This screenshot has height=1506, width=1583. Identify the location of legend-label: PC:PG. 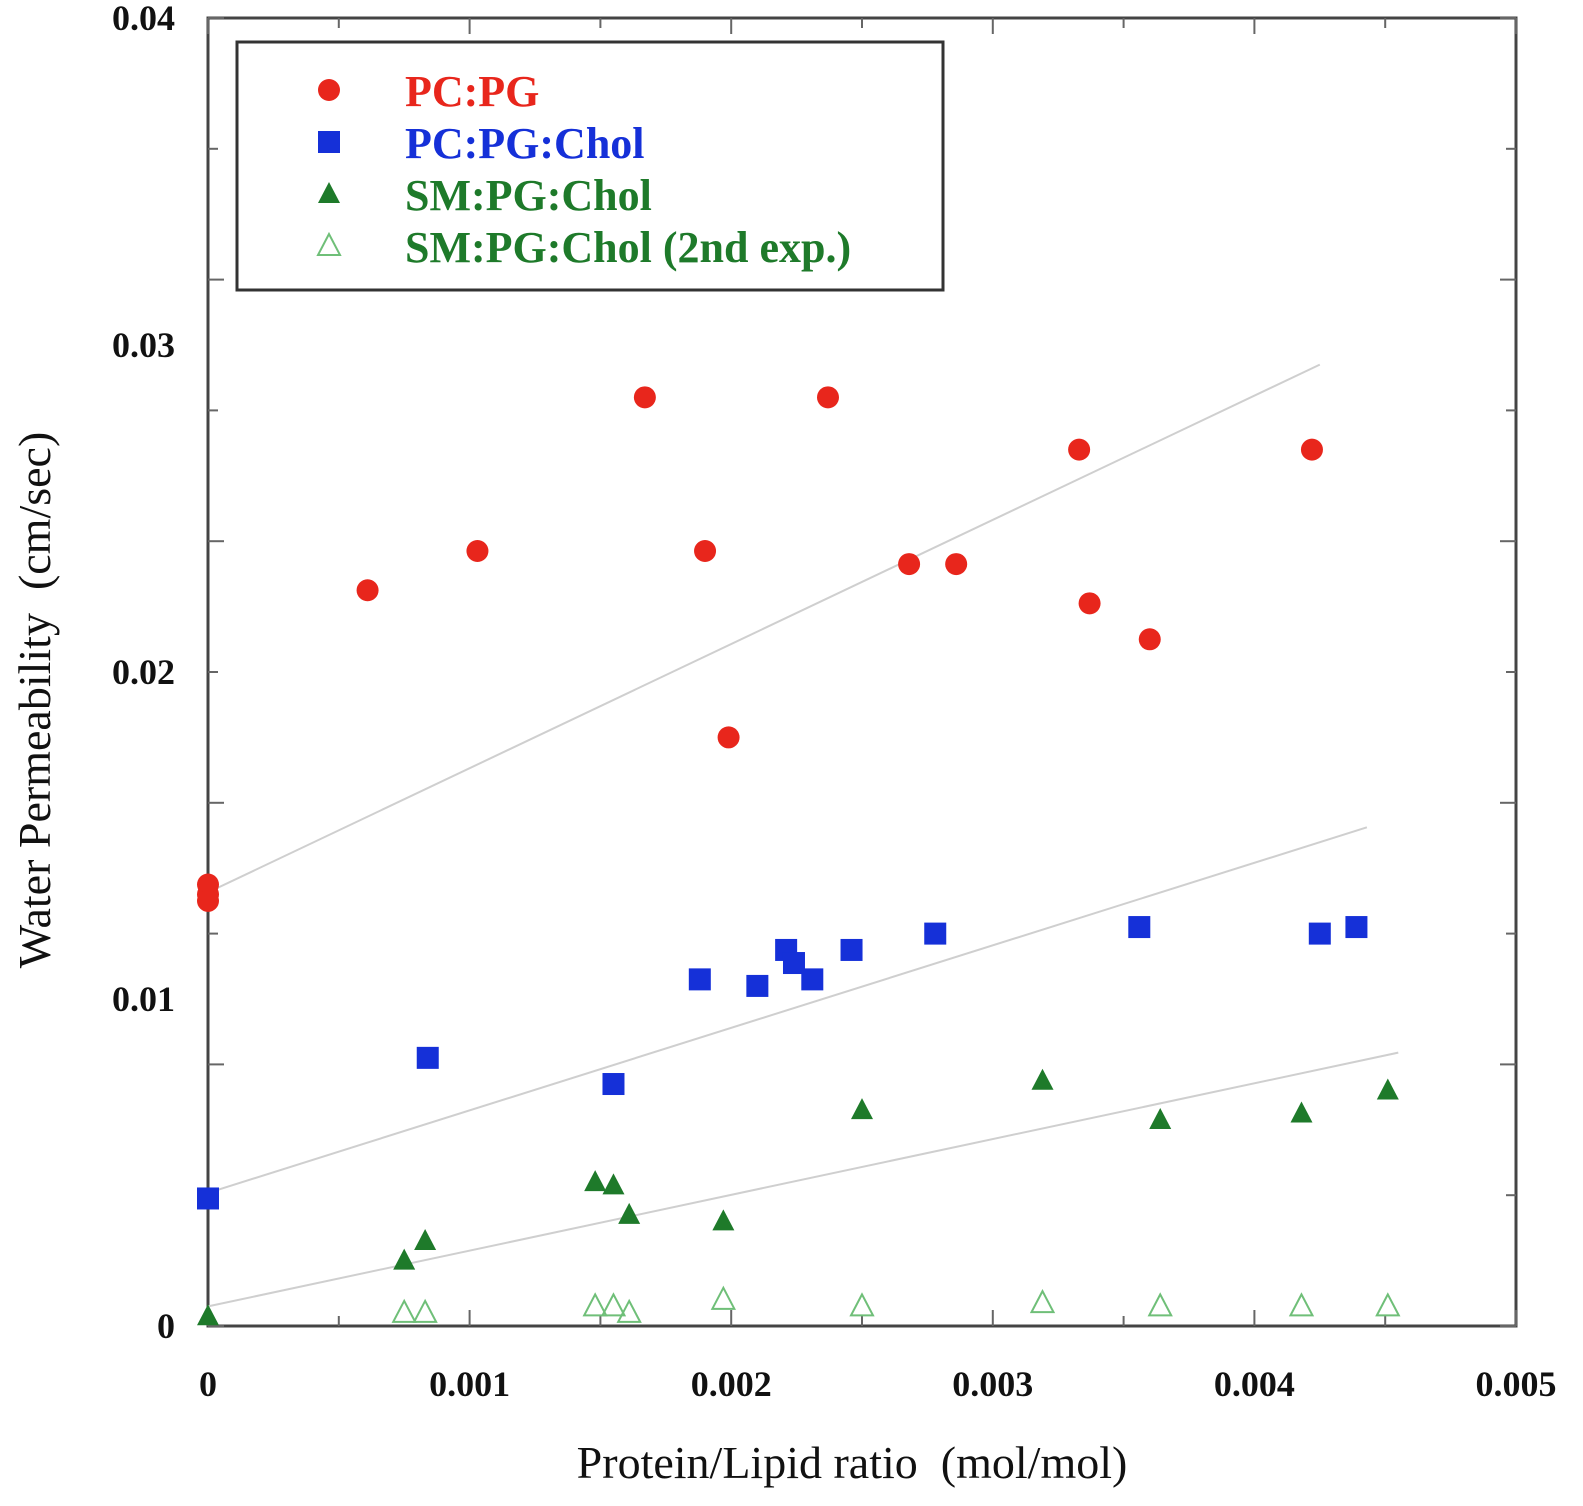
(472, 91).